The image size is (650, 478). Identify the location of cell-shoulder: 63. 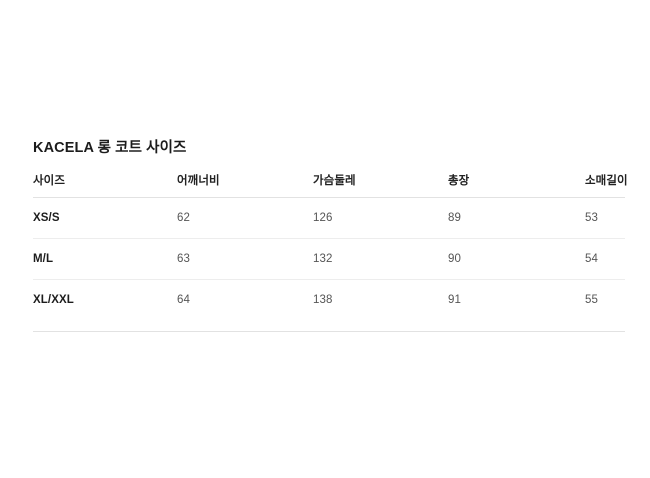
(245, 259).